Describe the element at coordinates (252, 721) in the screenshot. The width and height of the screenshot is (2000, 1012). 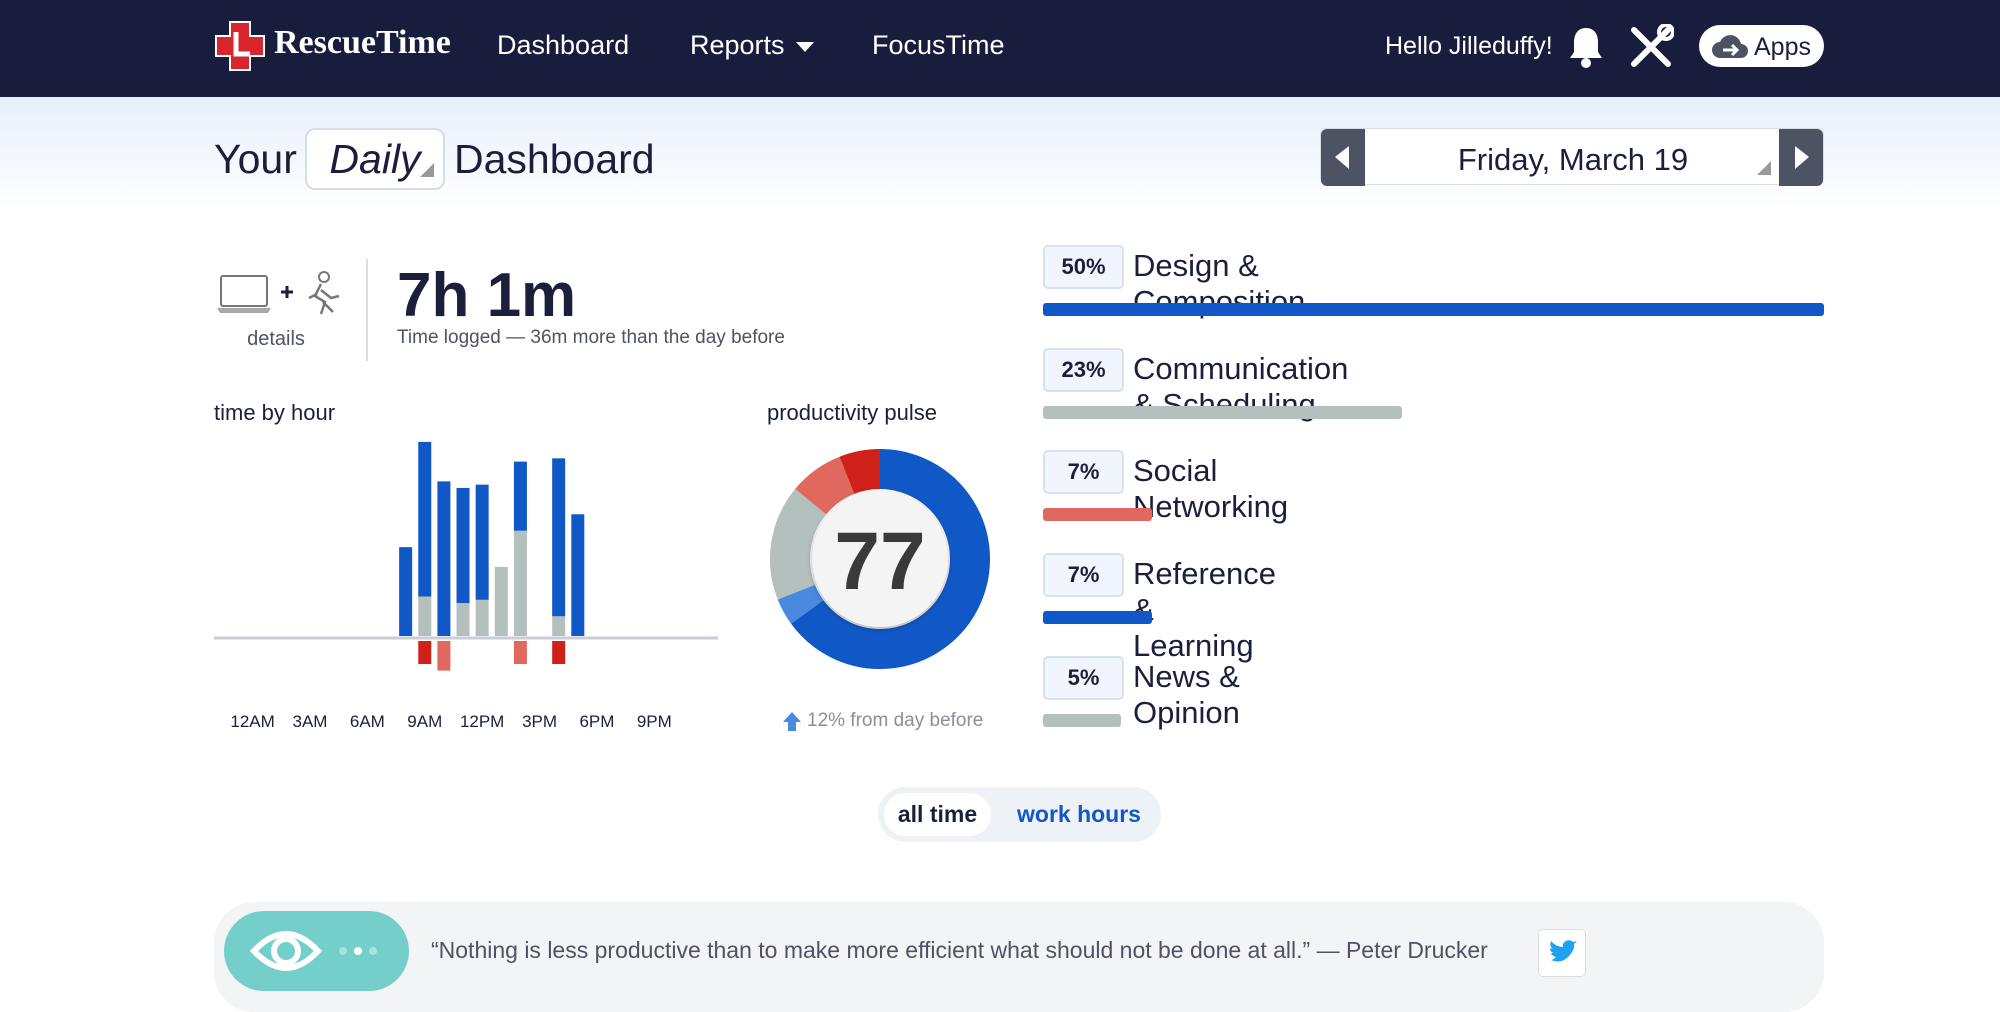
I see `x-tick-label: 12AM` at that location.